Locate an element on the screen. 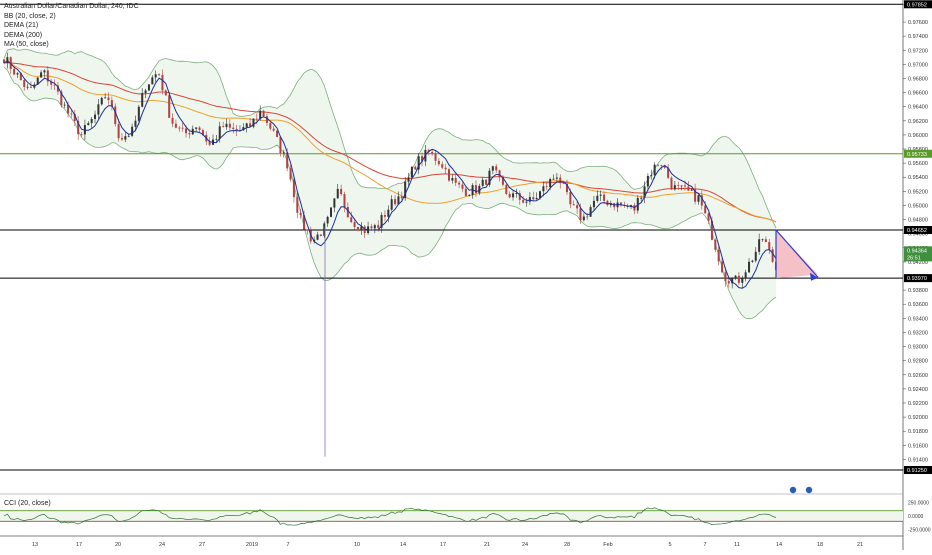 The width and height of the screenshot is (932, 555). price-tick-label: 0.92200 is located at coordinates (918, 404).